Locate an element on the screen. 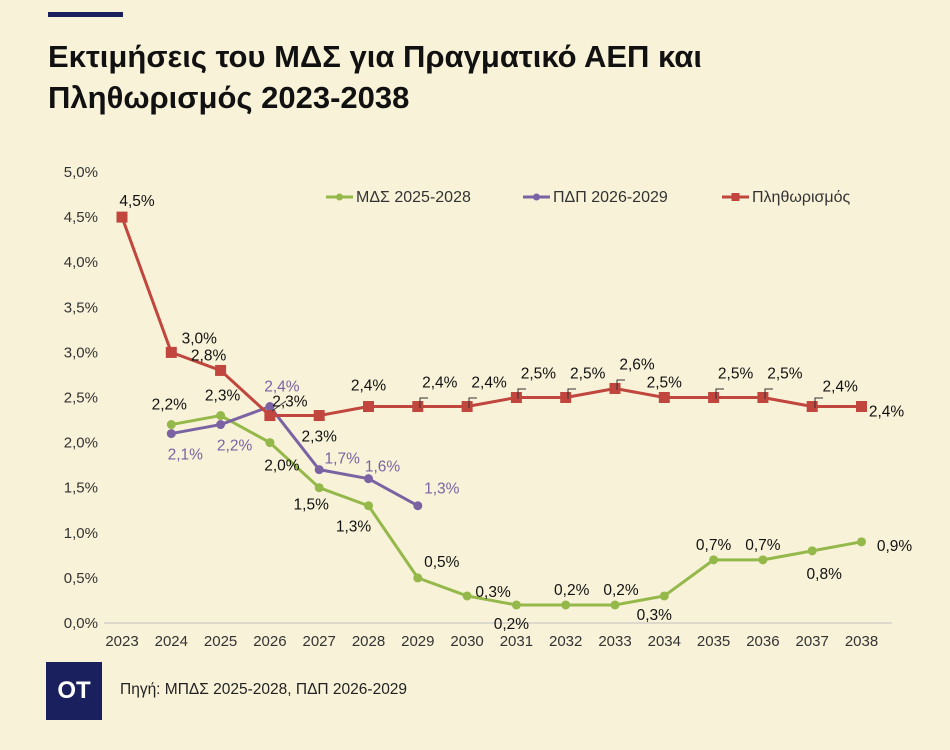 Image resolution: width=950 pixels, height=750 pixels. mds-data-label: 0,9% is located at coordinates (895, 546).